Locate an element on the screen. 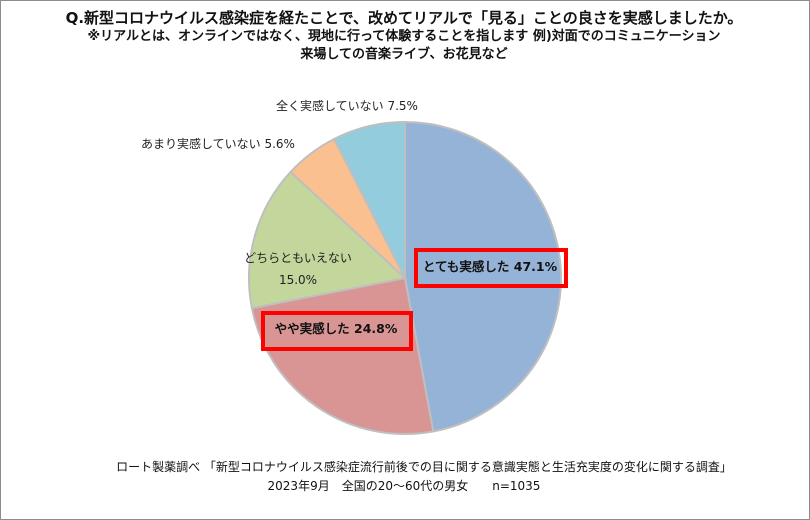 The width and height of the screenshot is (810, 520). slice-label-1: とても実感した 47.1% is located at coordinates (490, 266).